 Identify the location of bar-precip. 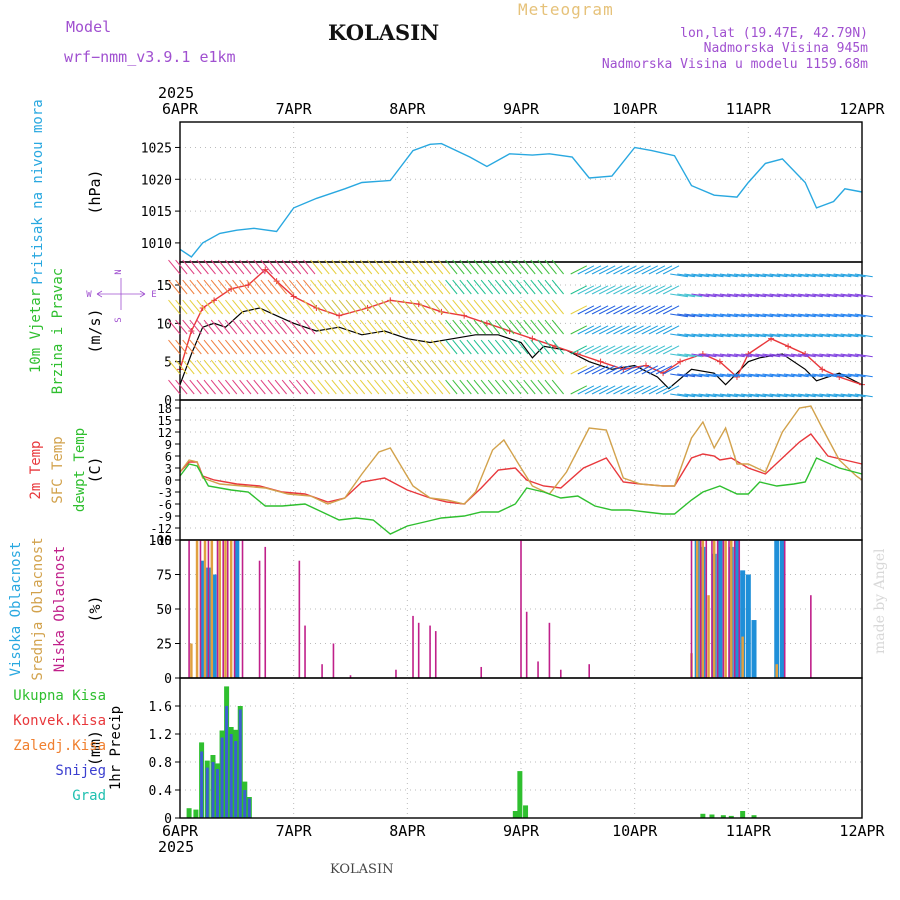
(712, 816).